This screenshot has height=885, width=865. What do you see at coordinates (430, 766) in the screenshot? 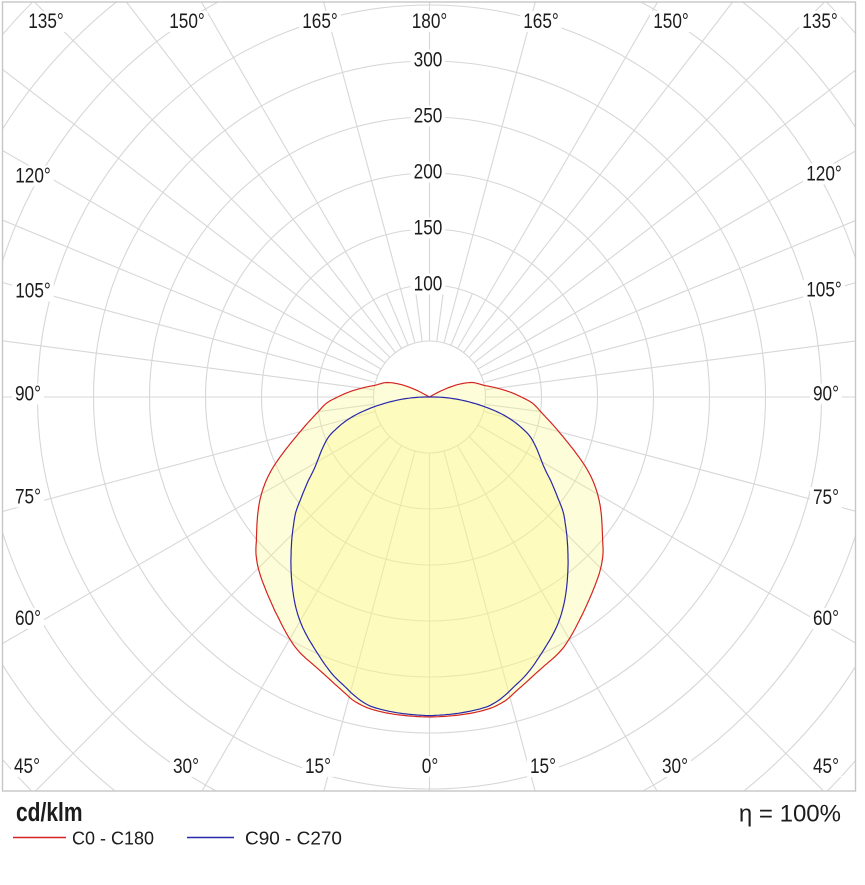
I see `svg-text: 0°` at bounding box center [430, 766].